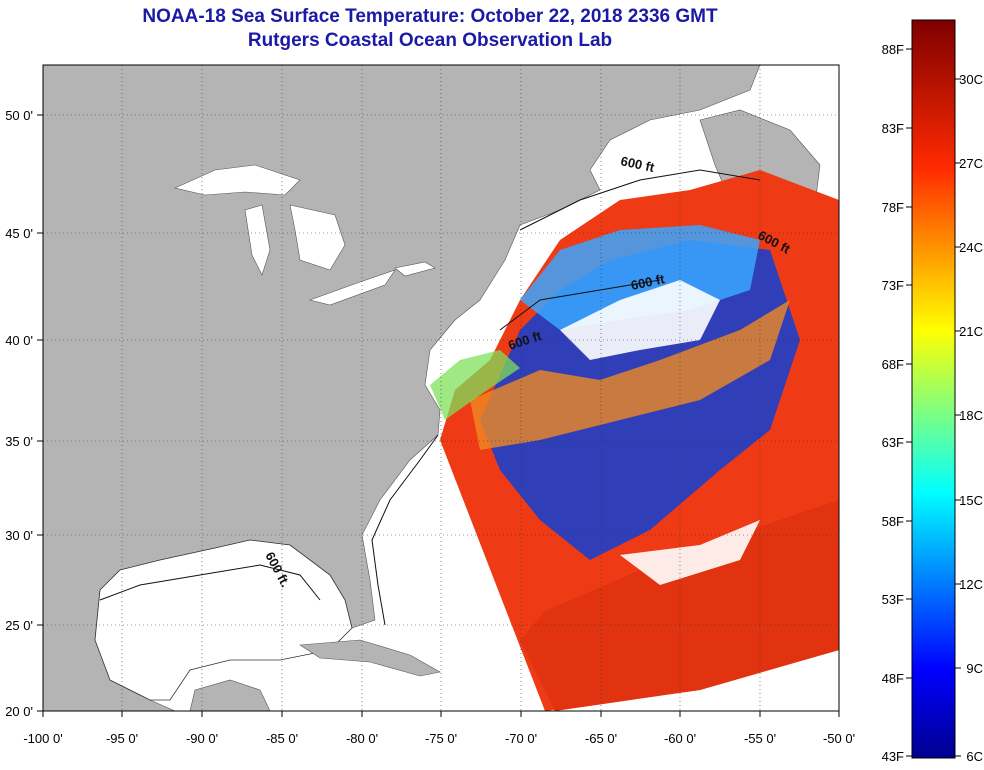 Image resolution: width=984 pixels, height=770 pixels. Describe the element at coordinates (893, 599) in the screenshot. I see `colorbar-fahrenheit-label: 53F` at that location.